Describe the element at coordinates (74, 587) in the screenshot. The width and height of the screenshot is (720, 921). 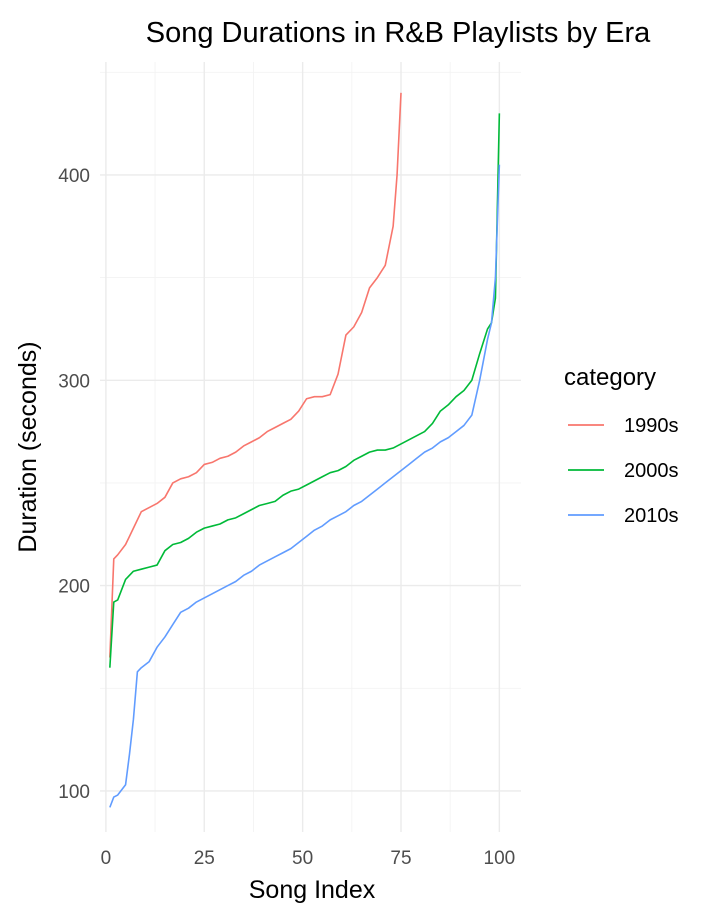
I see `y-tick-label: 200` at that location.